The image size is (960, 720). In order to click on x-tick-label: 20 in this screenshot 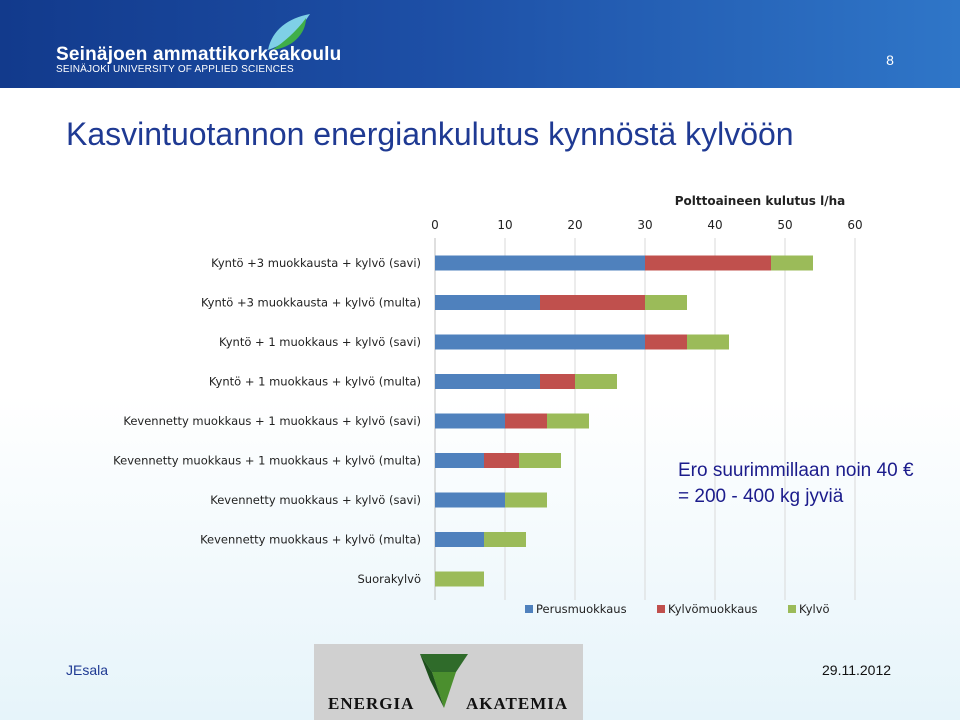, I will do `click(574, 225)`.